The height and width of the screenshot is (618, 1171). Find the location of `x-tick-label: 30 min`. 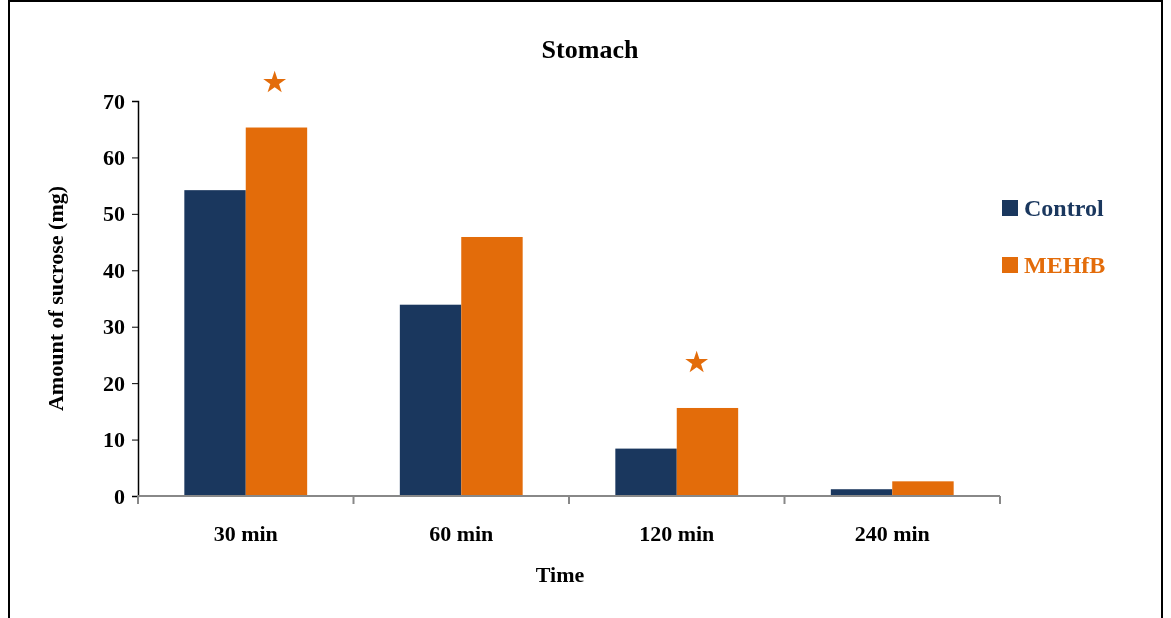

x-tick-label: 30 min is located at coordinates (245, 533).